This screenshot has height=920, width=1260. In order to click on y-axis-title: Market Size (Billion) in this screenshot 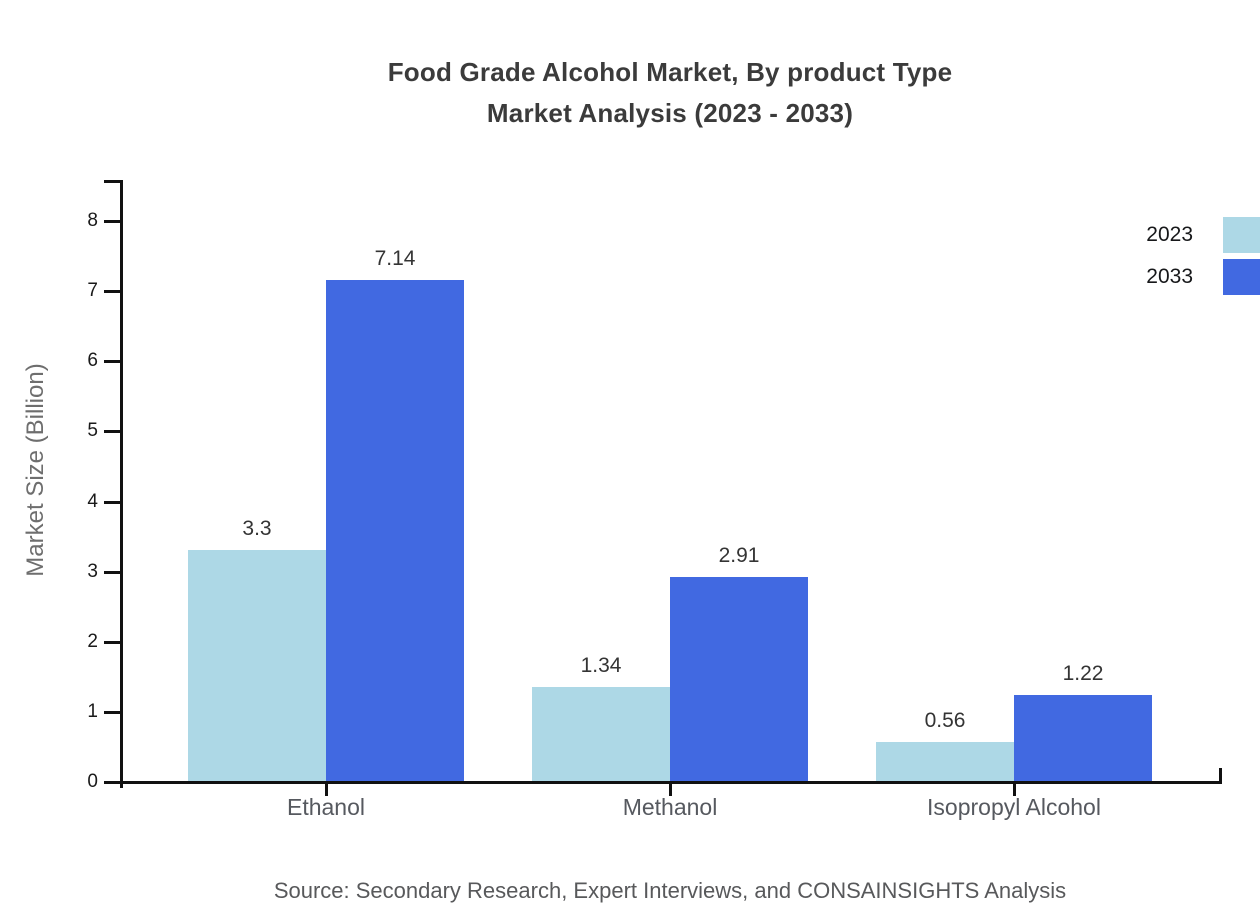, I will do `click(35, 470)`.